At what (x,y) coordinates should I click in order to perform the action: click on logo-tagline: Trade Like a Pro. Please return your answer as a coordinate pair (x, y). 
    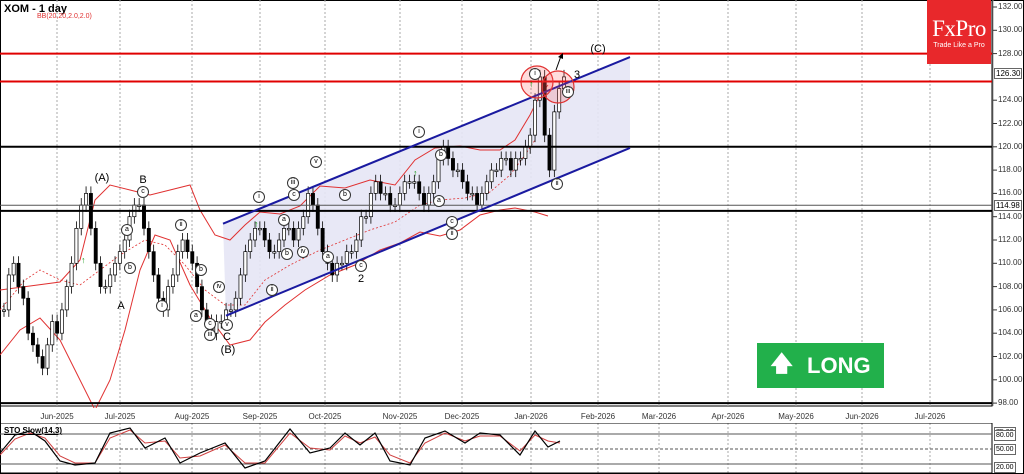
    Looking at the image, I should click on (959, 45).